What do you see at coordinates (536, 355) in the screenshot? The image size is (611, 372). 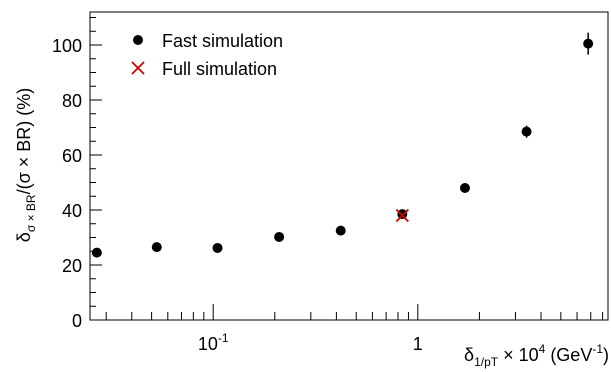 I see `x-axis-label: δ1/pT × 104 (GeV-1)` at bounding box center [536, 355].